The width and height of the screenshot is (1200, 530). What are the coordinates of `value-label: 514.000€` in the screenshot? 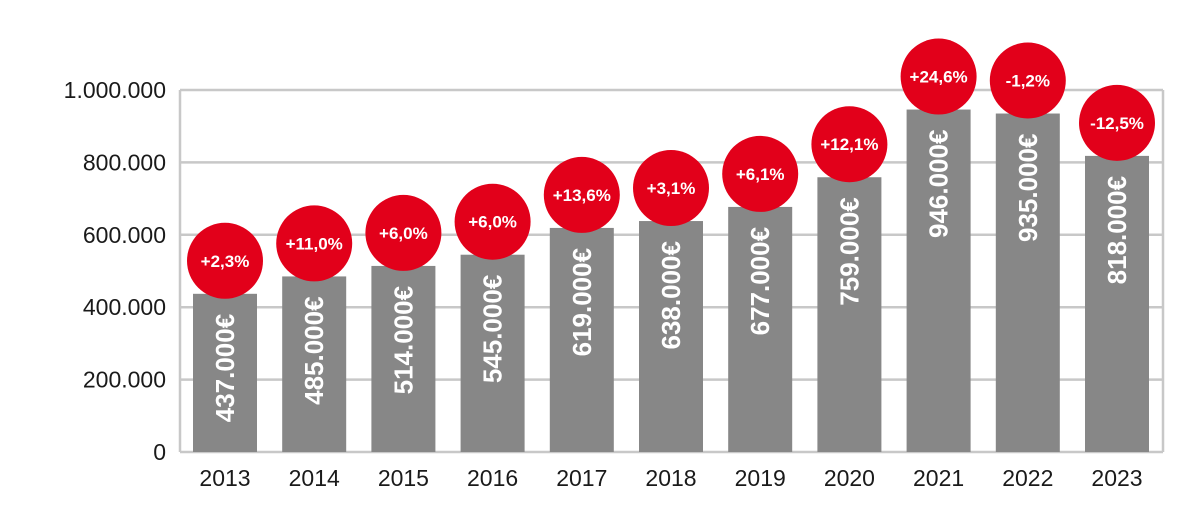 It's located at (403, 340).